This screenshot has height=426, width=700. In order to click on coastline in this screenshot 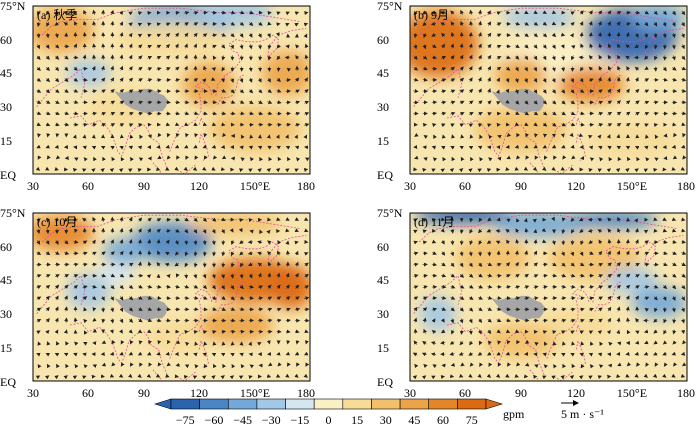, I will do `click(191, 116)`.